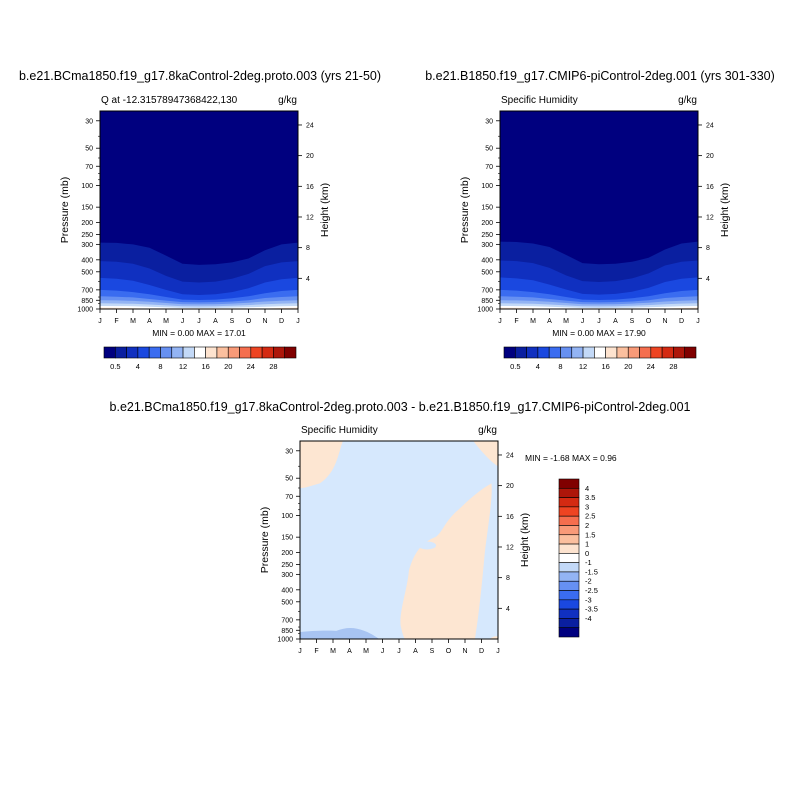 This screenshot has height=800, width=800. Describe the element at coordinates (485, 310) in the screenshot. I see `y-tick-label: 1000` at that location.